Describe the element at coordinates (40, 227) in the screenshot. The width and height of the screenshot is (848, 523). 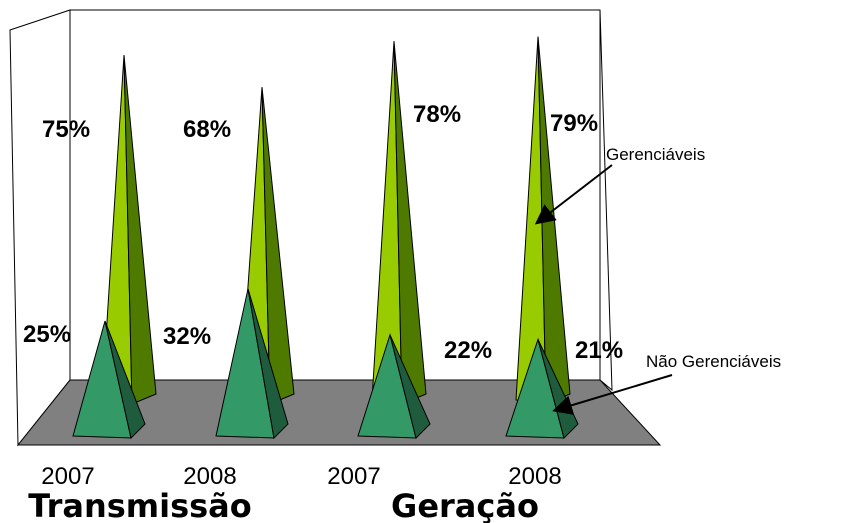
I see `left-wall` at that location.